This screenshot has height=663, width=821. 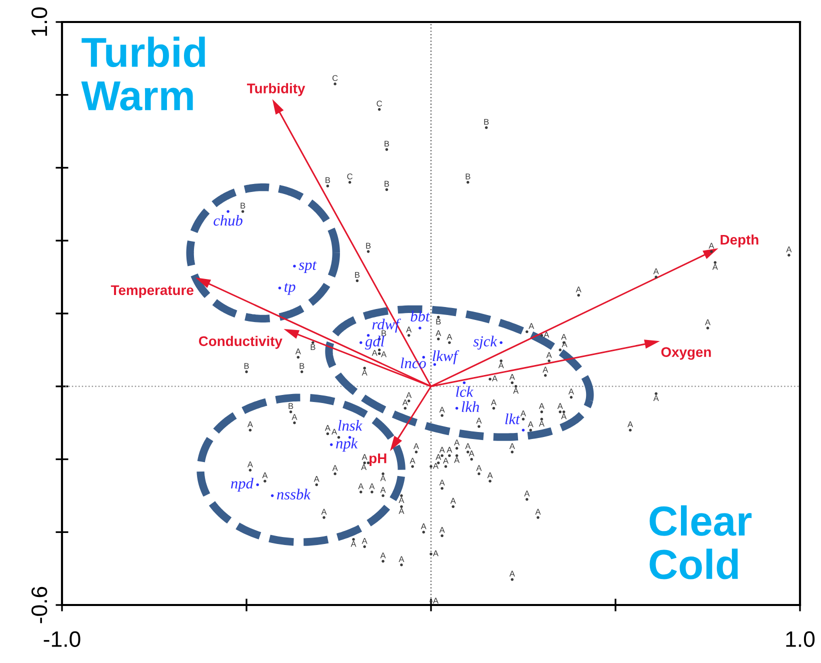 I want to click on annotation: Turbidity, so click(x=276, y=89).